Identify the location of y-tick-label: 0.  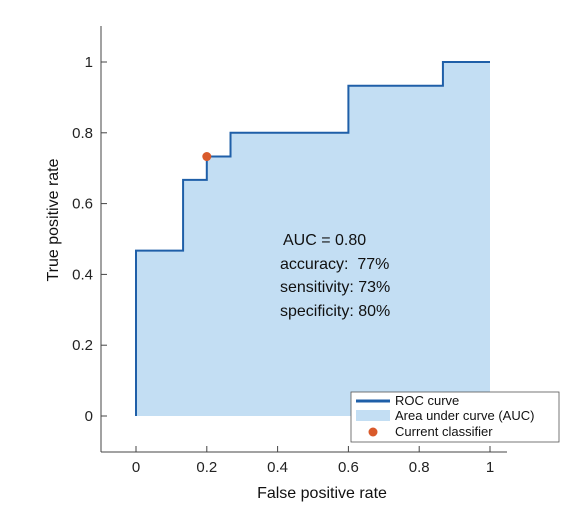
(89, 416).